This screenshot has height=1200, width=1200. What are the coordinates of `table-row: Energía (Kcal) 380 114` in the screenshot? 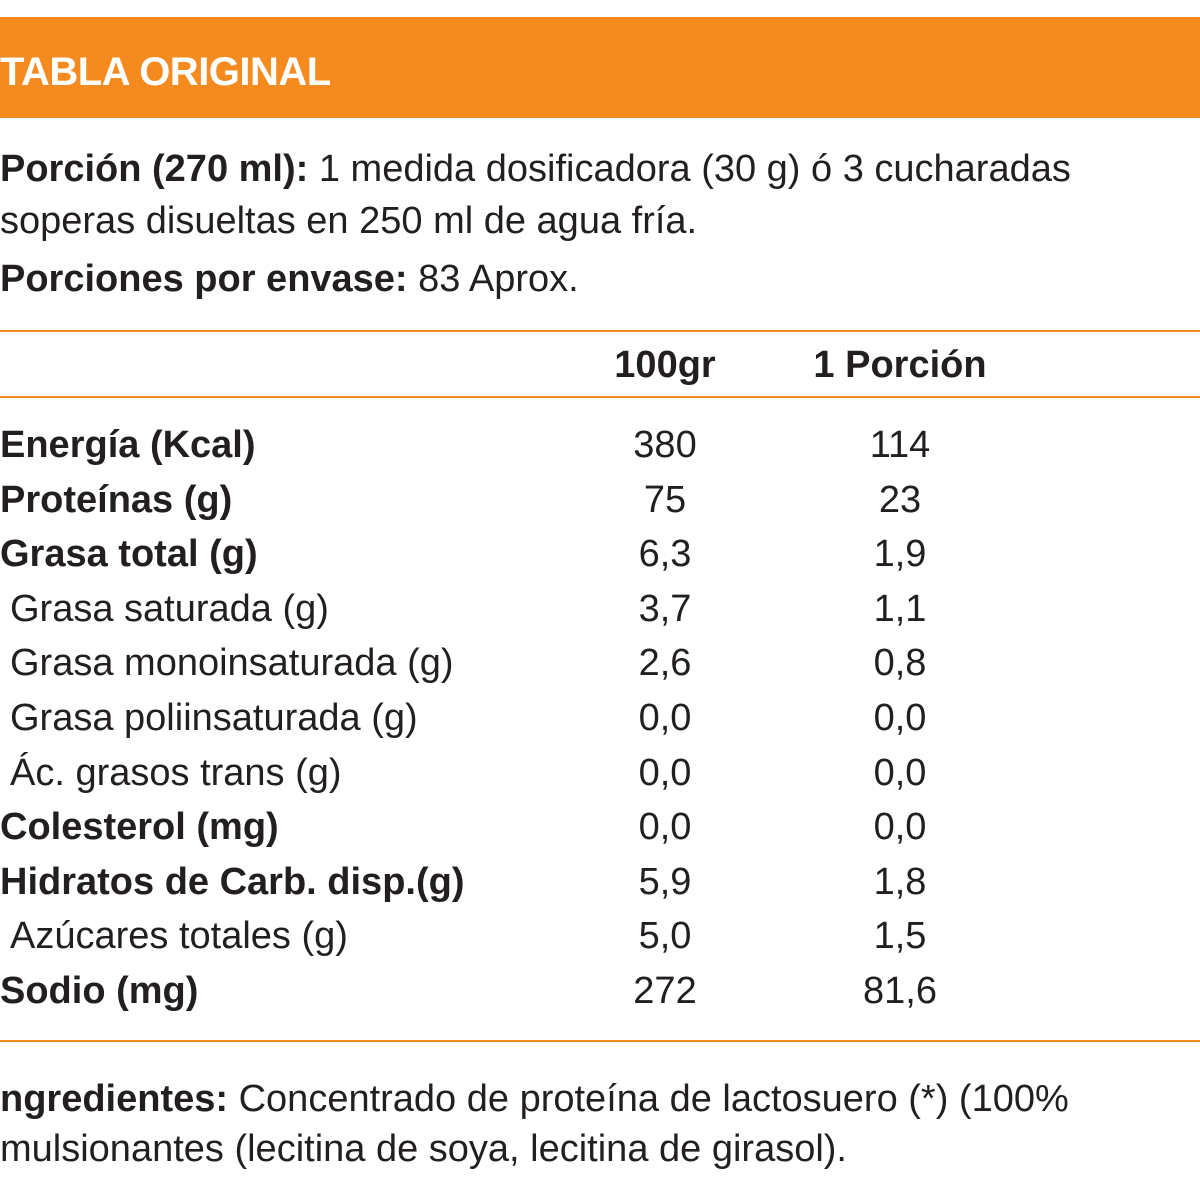 It's located at (600, 445).